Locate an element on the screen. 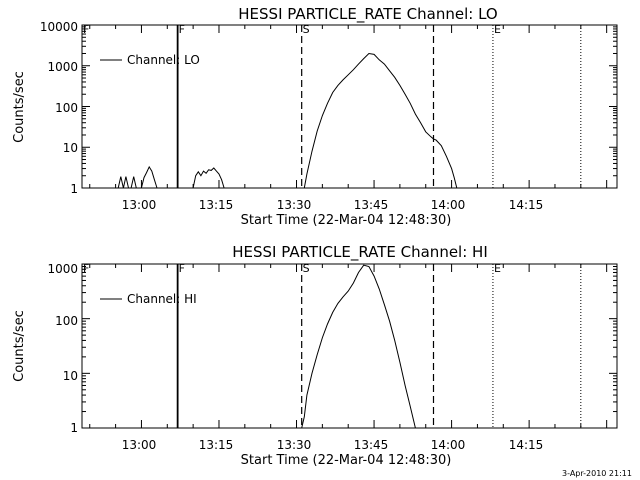 Image resolution: width=640 pixels, height=480 pixels. legend: Channel: HI is located at coordinates (148, 299).